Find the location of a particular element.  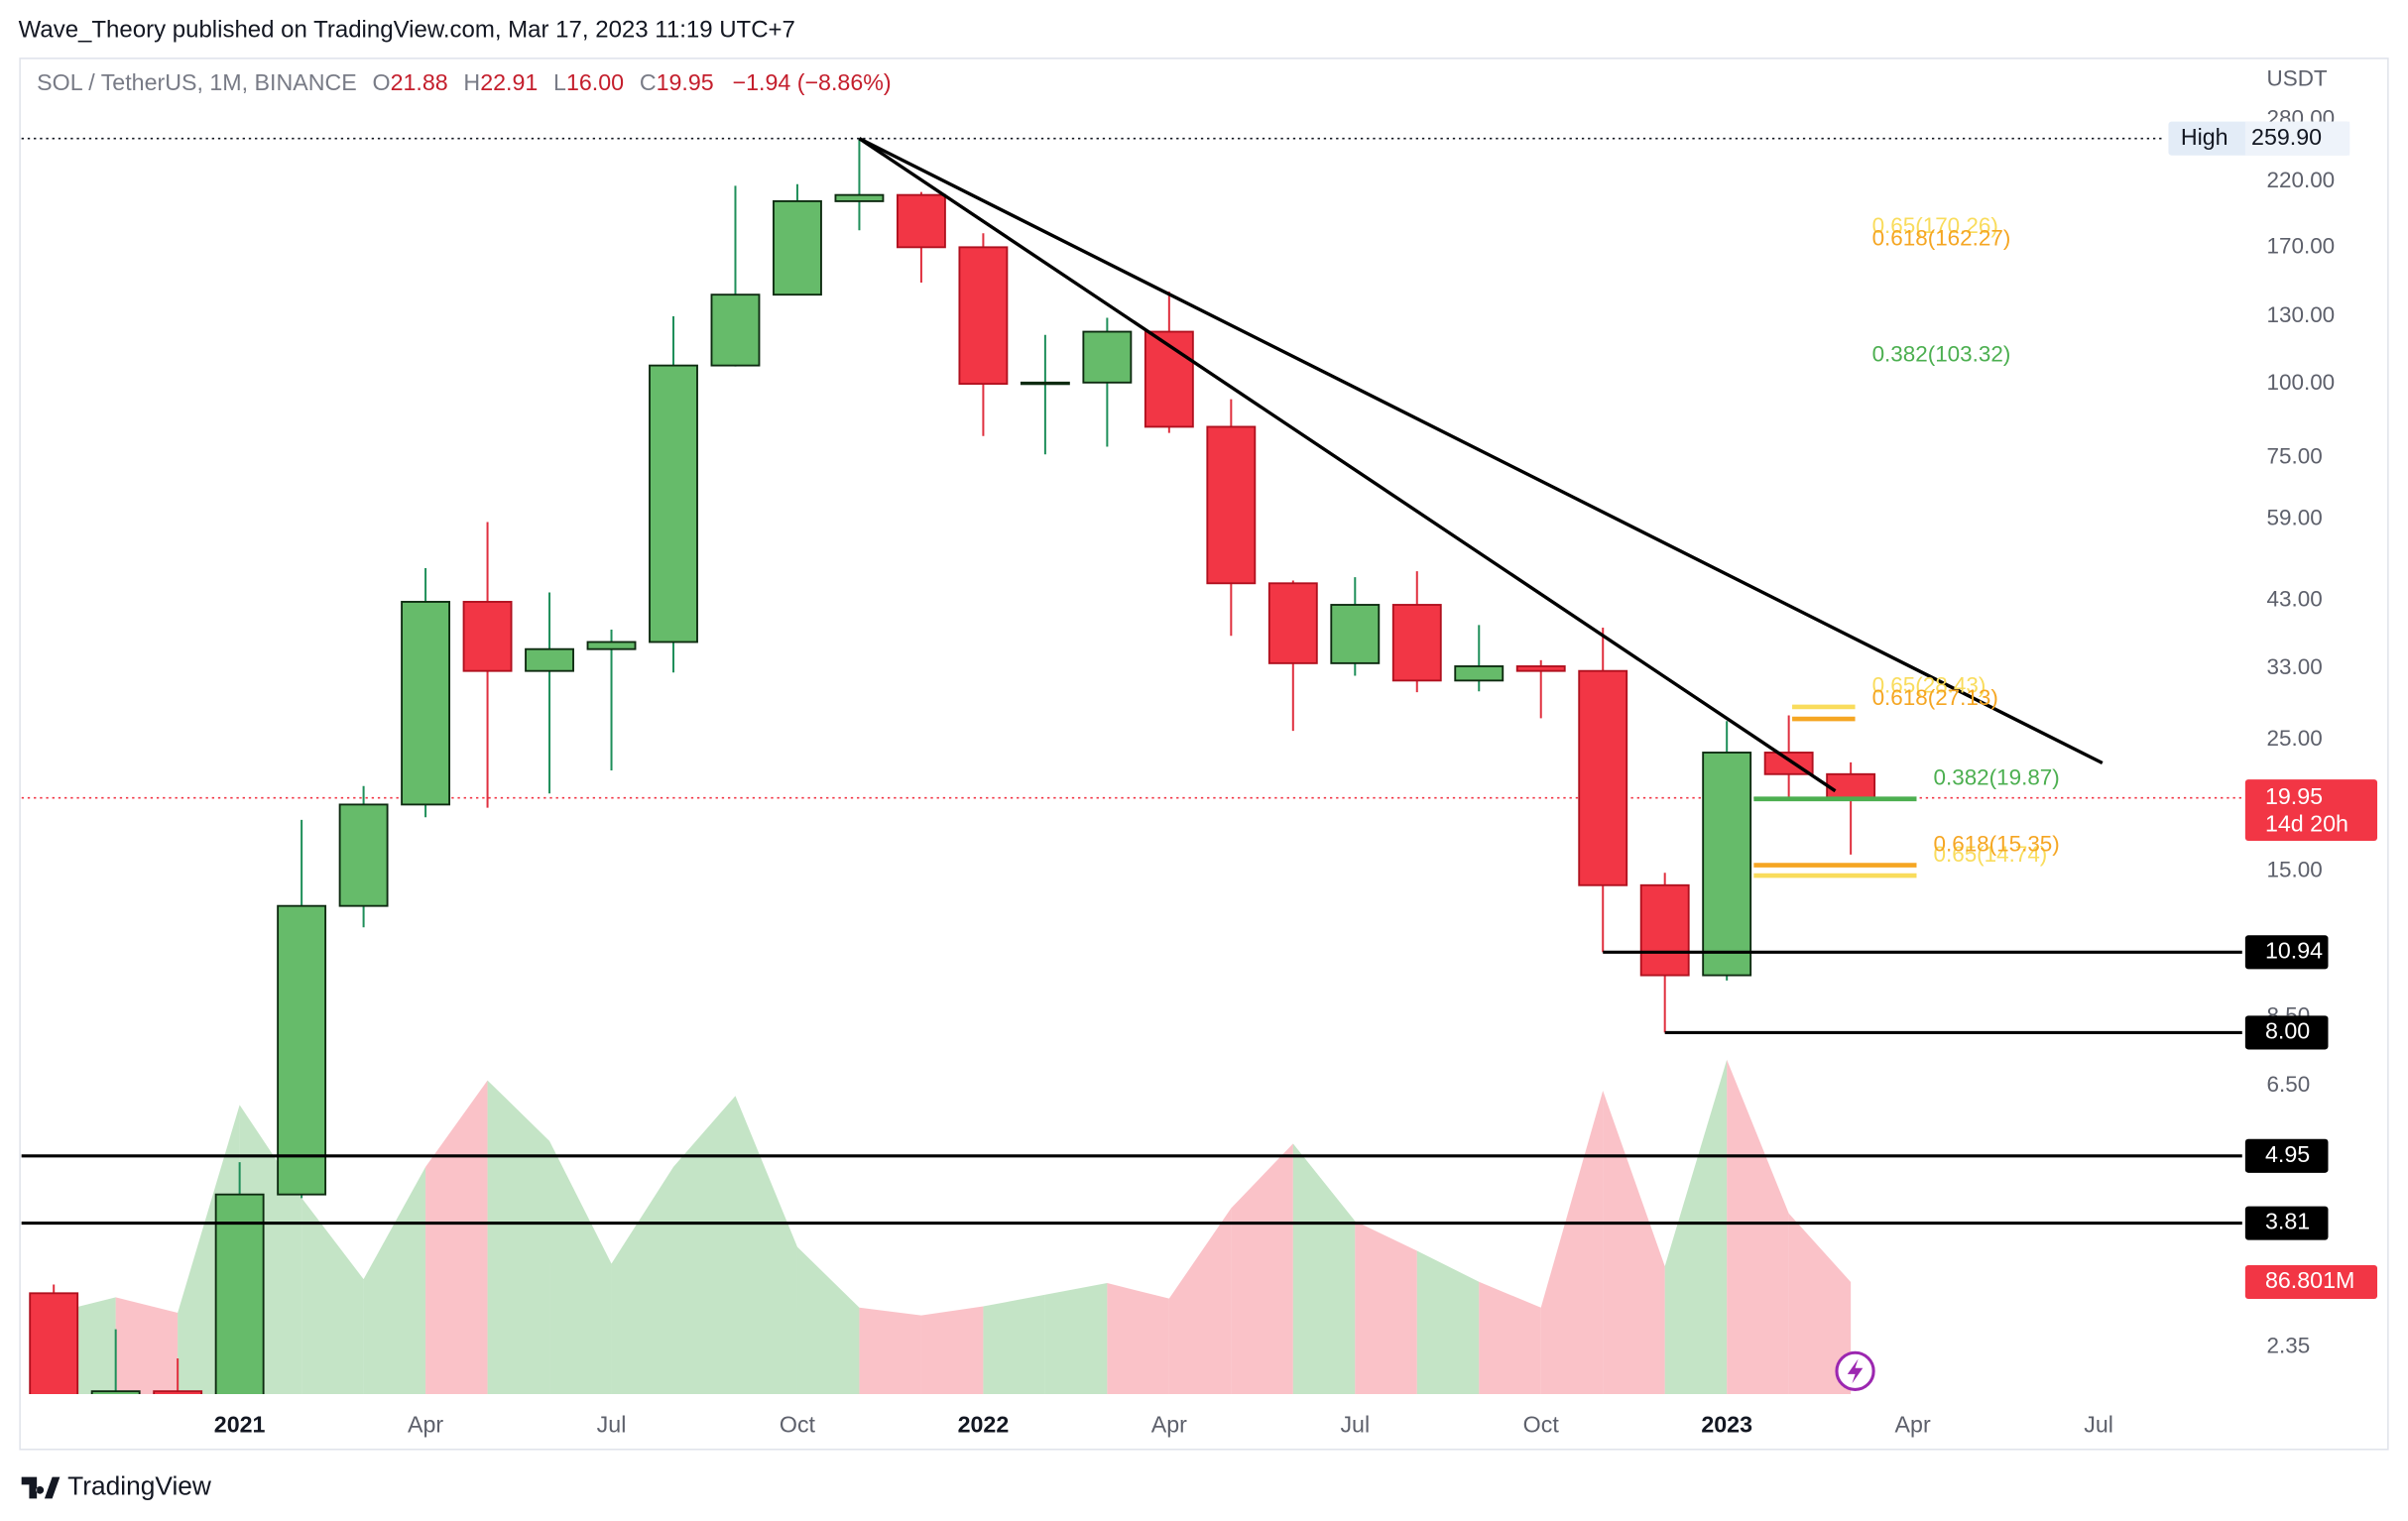

y-tick-label: 15.00 is located at coordinates (2295, 870).